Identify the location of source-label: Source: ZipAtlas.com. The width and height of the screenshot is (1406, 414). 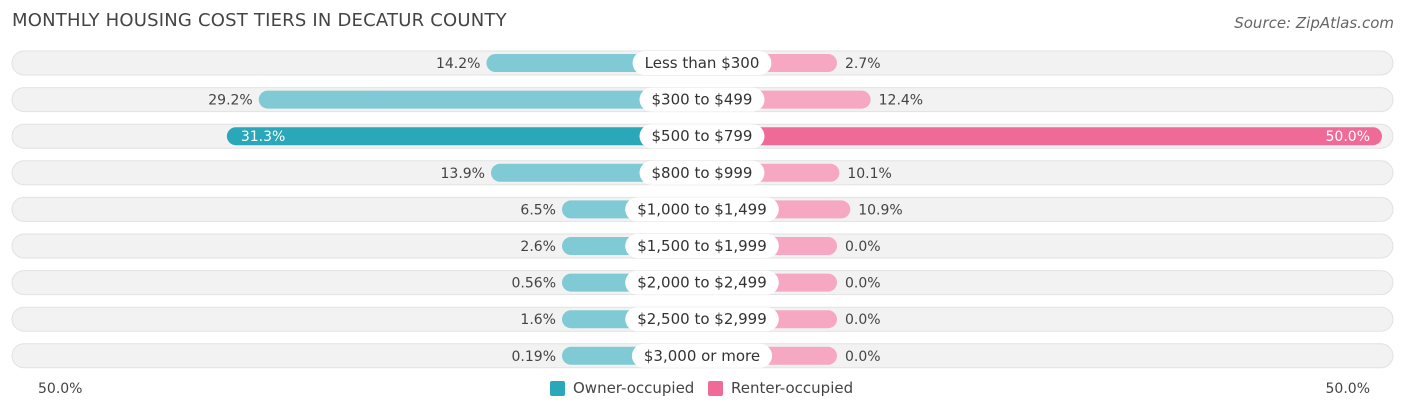
(1314, 23).